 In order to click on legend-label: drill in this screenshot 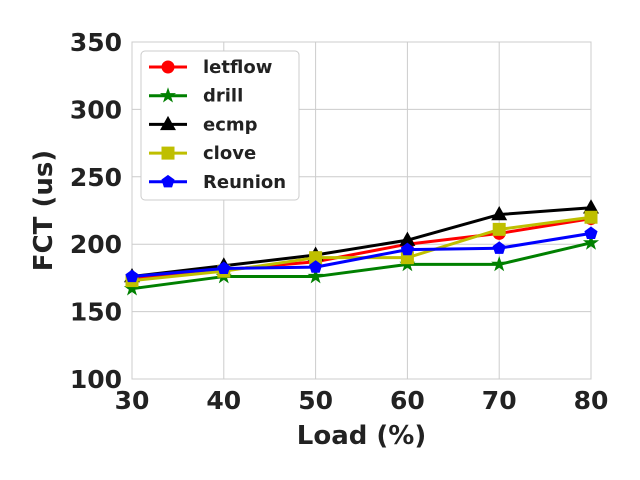, I will do `click(223, 96)`.